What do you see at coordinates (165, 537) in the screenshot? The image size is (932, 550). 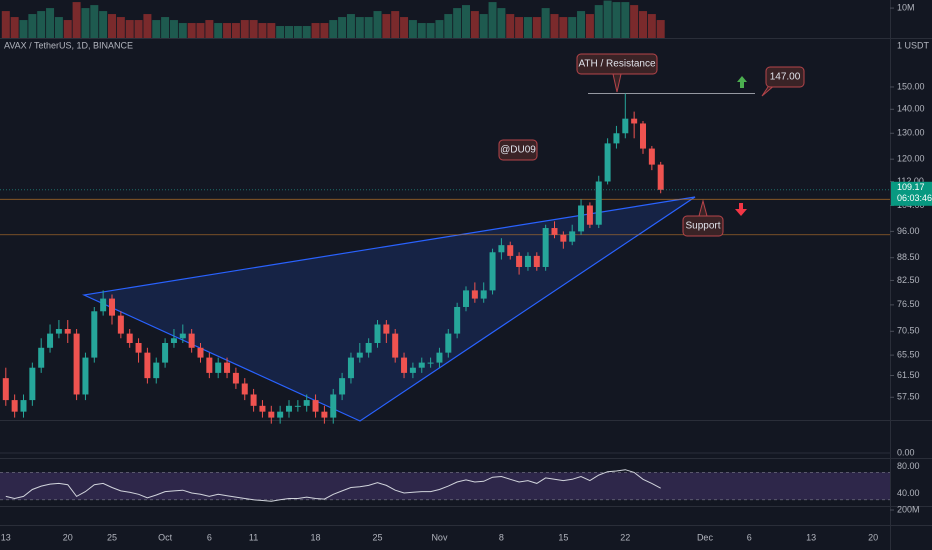 I see `x-tick-label: Oct` at bounding box center [165, 537].